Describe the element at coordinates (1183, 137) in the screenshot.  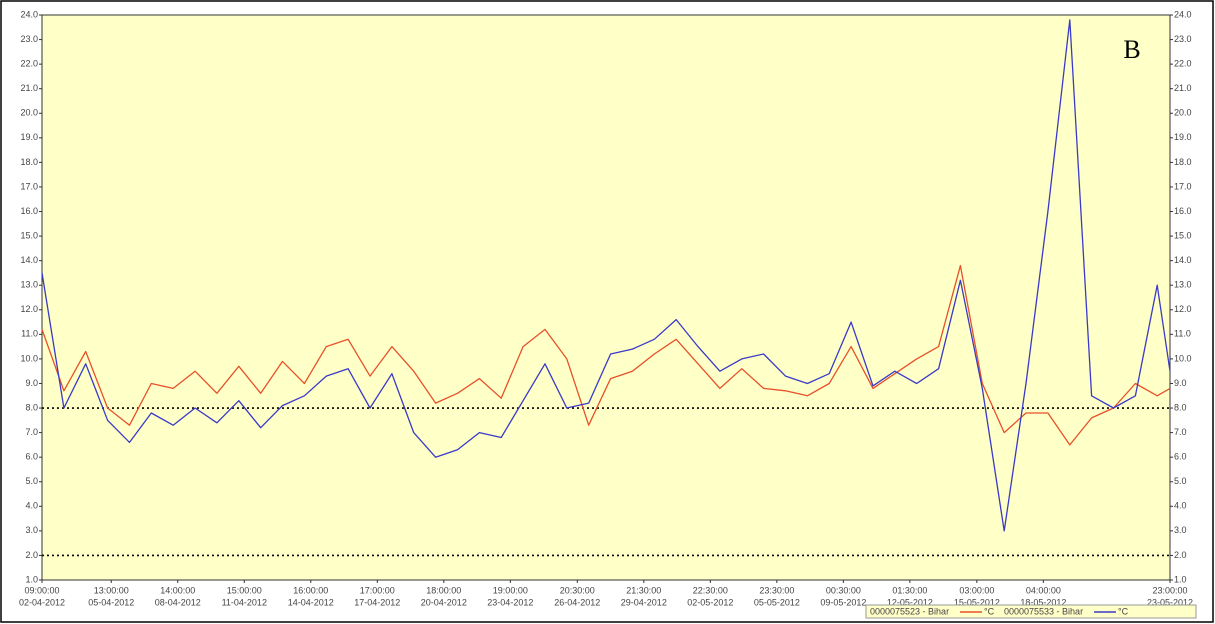
I see `y2-tick-label: 19.0` at that location.